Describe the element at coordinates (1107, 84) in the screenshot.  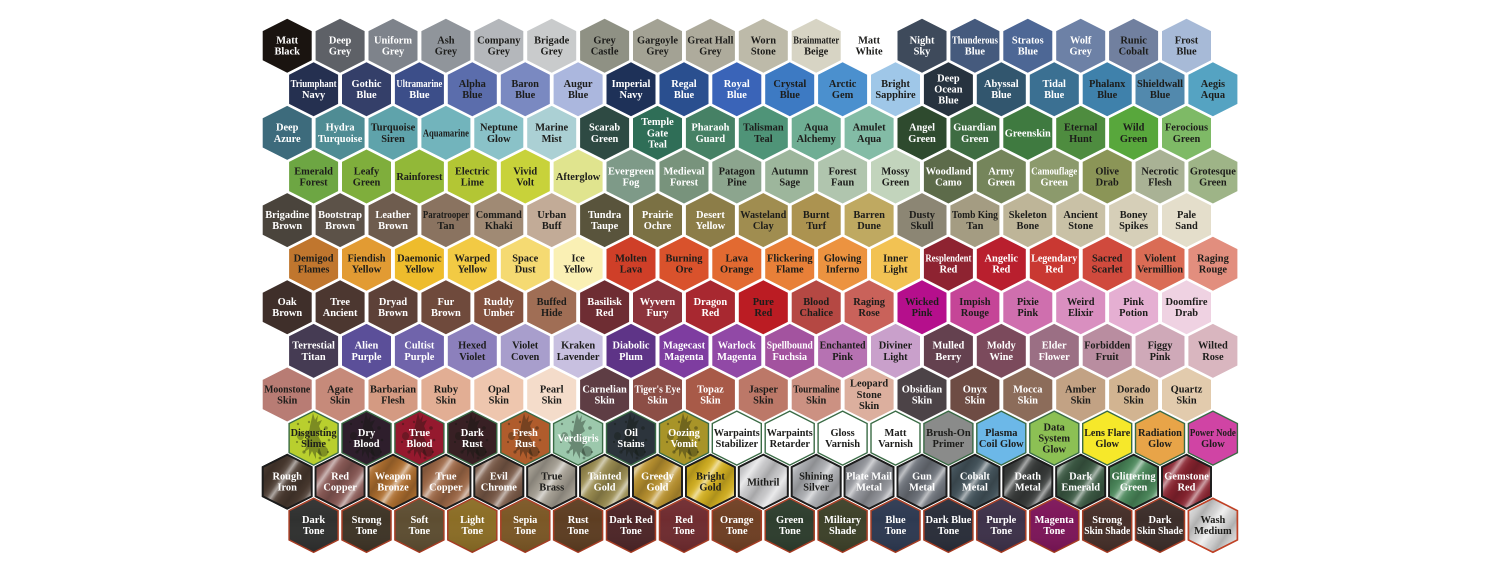
I see `svg-text: Phalanx` at that location.